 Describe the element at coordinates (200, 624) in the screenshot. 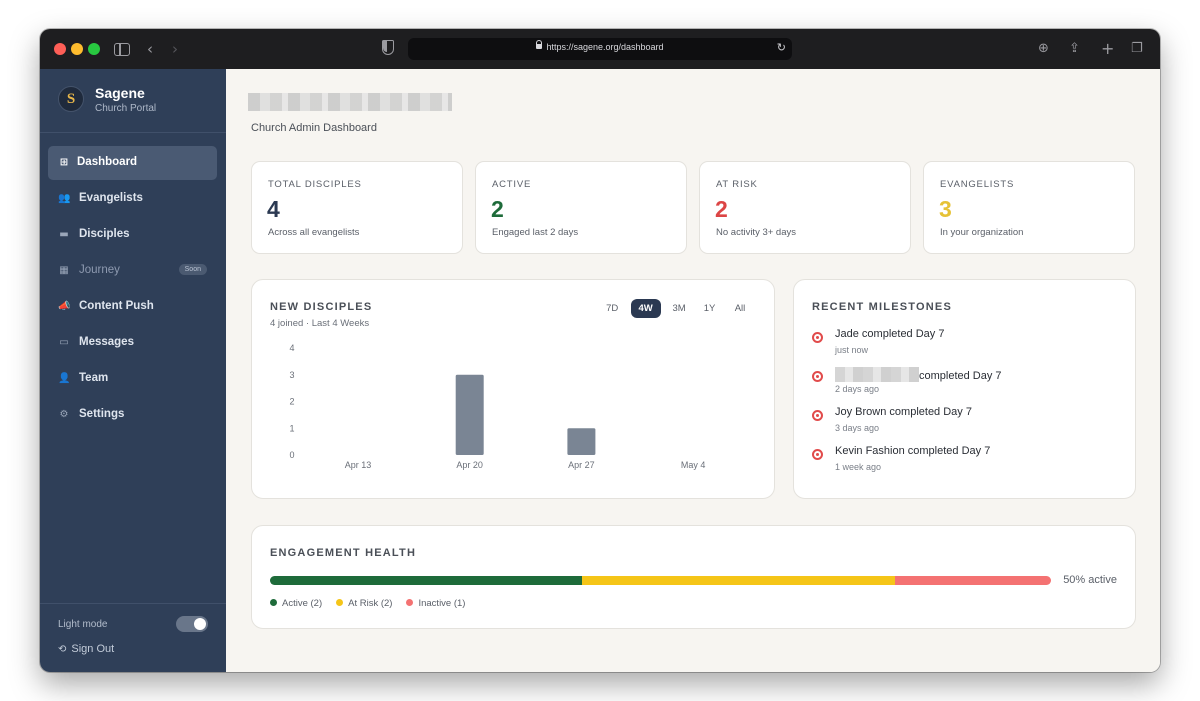

I see `toggle-knob` at that location.